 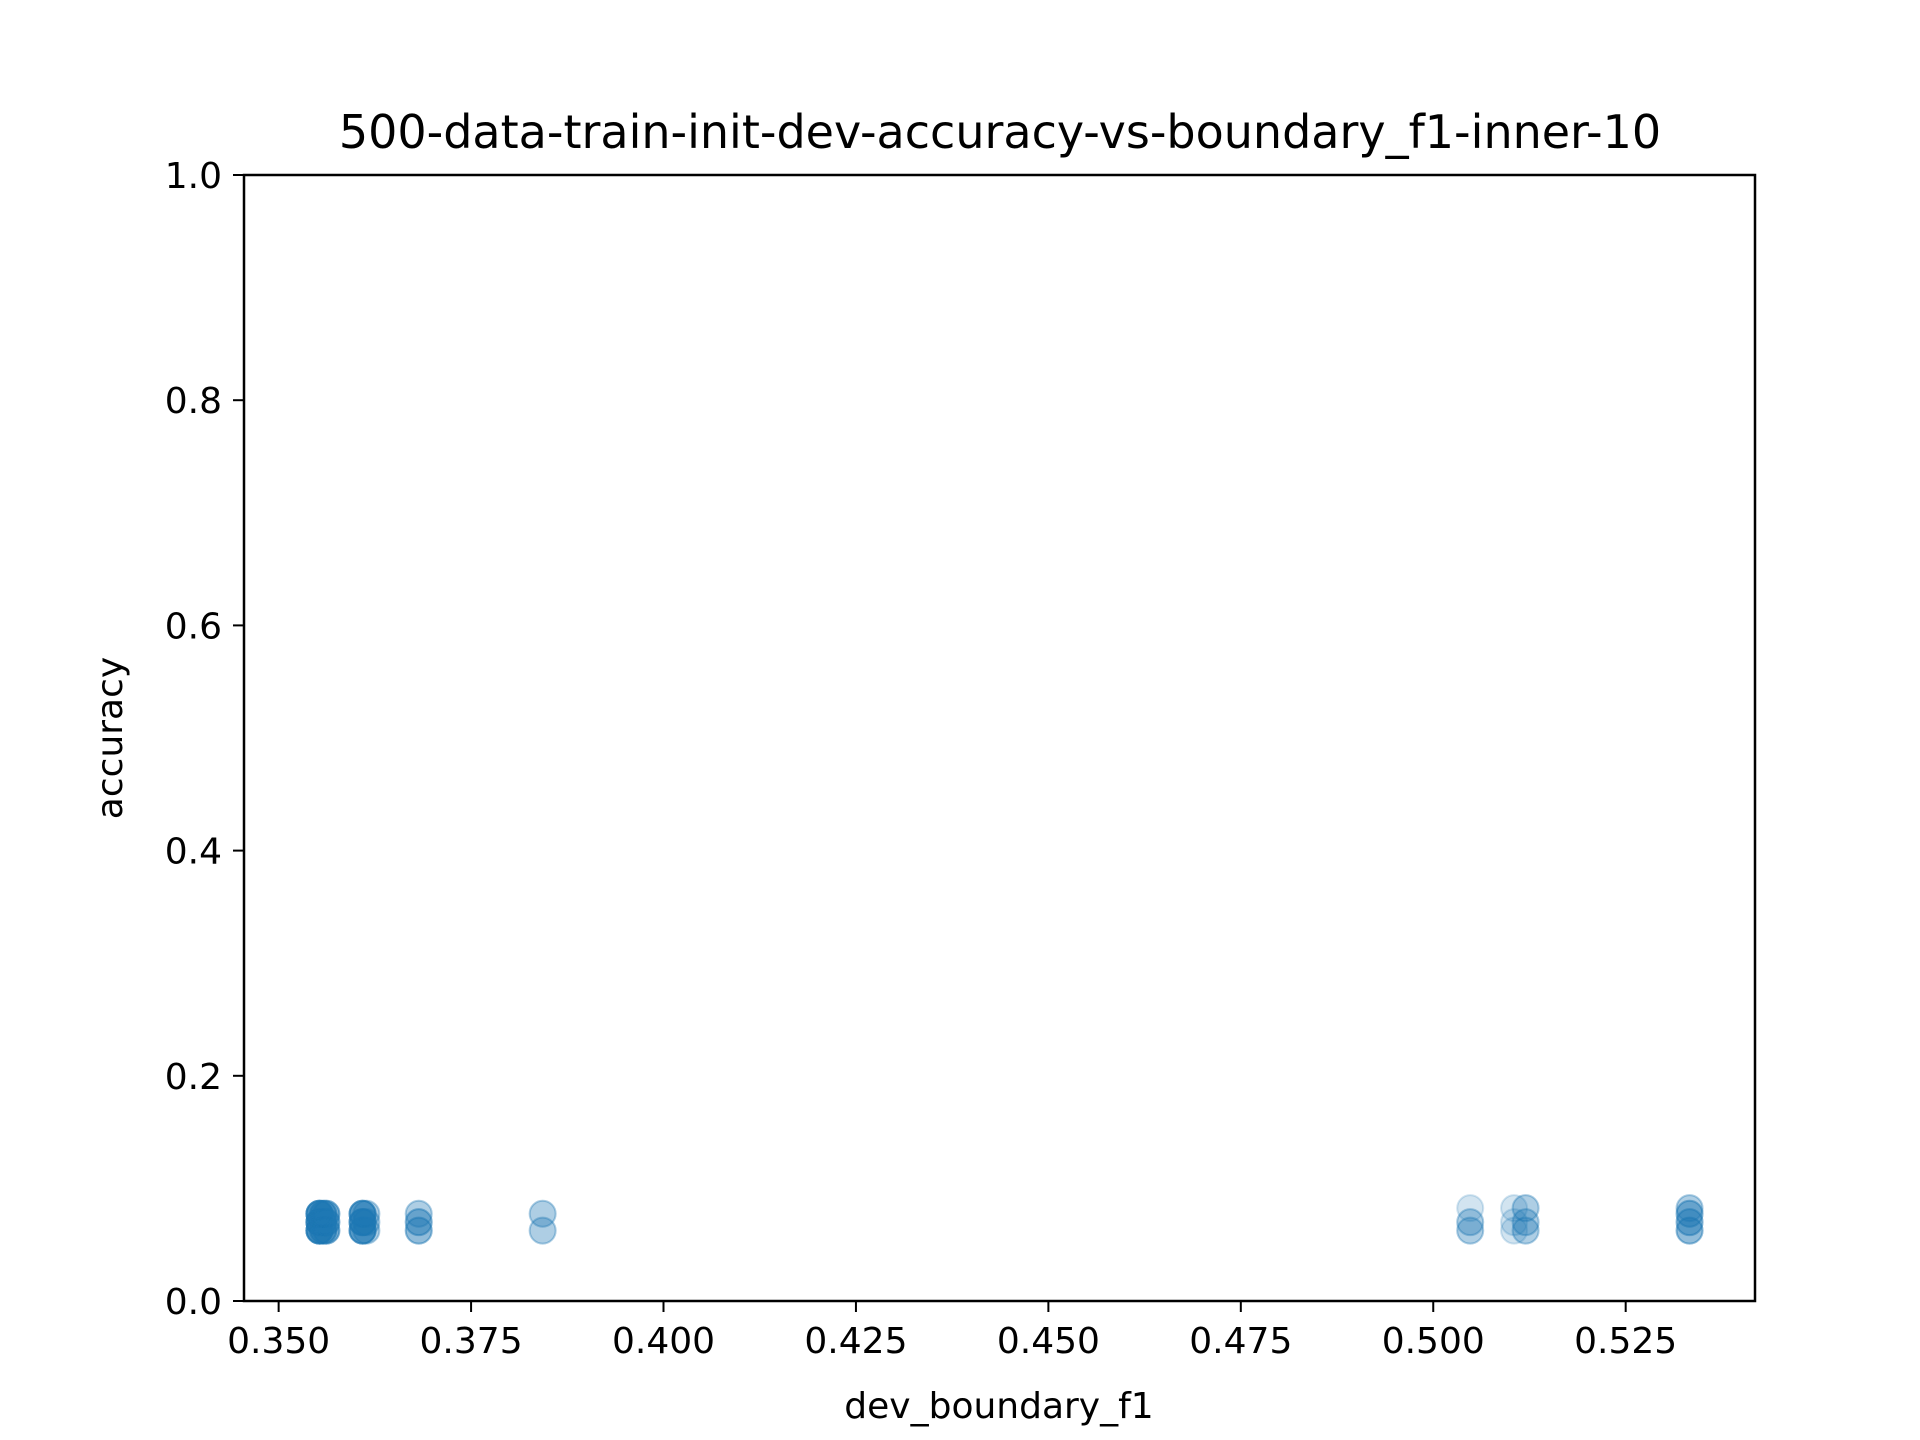 What do you see at coordinates (1004, 1219) in the screenshot?
I see `points-layer` at bounding box center [1004, 1219].